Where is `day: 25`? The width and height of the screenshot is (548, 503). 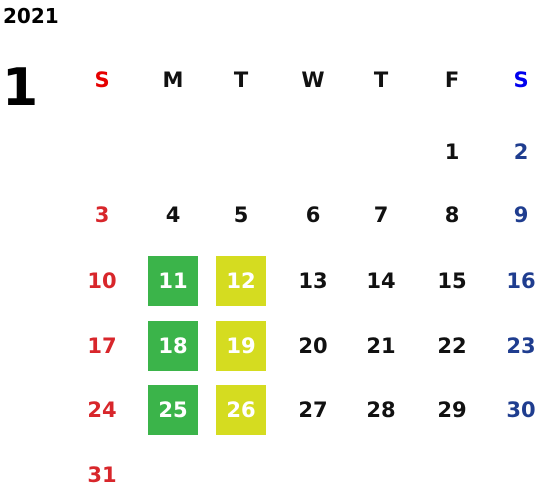 day: 25 is located at coordinates (173, 410).